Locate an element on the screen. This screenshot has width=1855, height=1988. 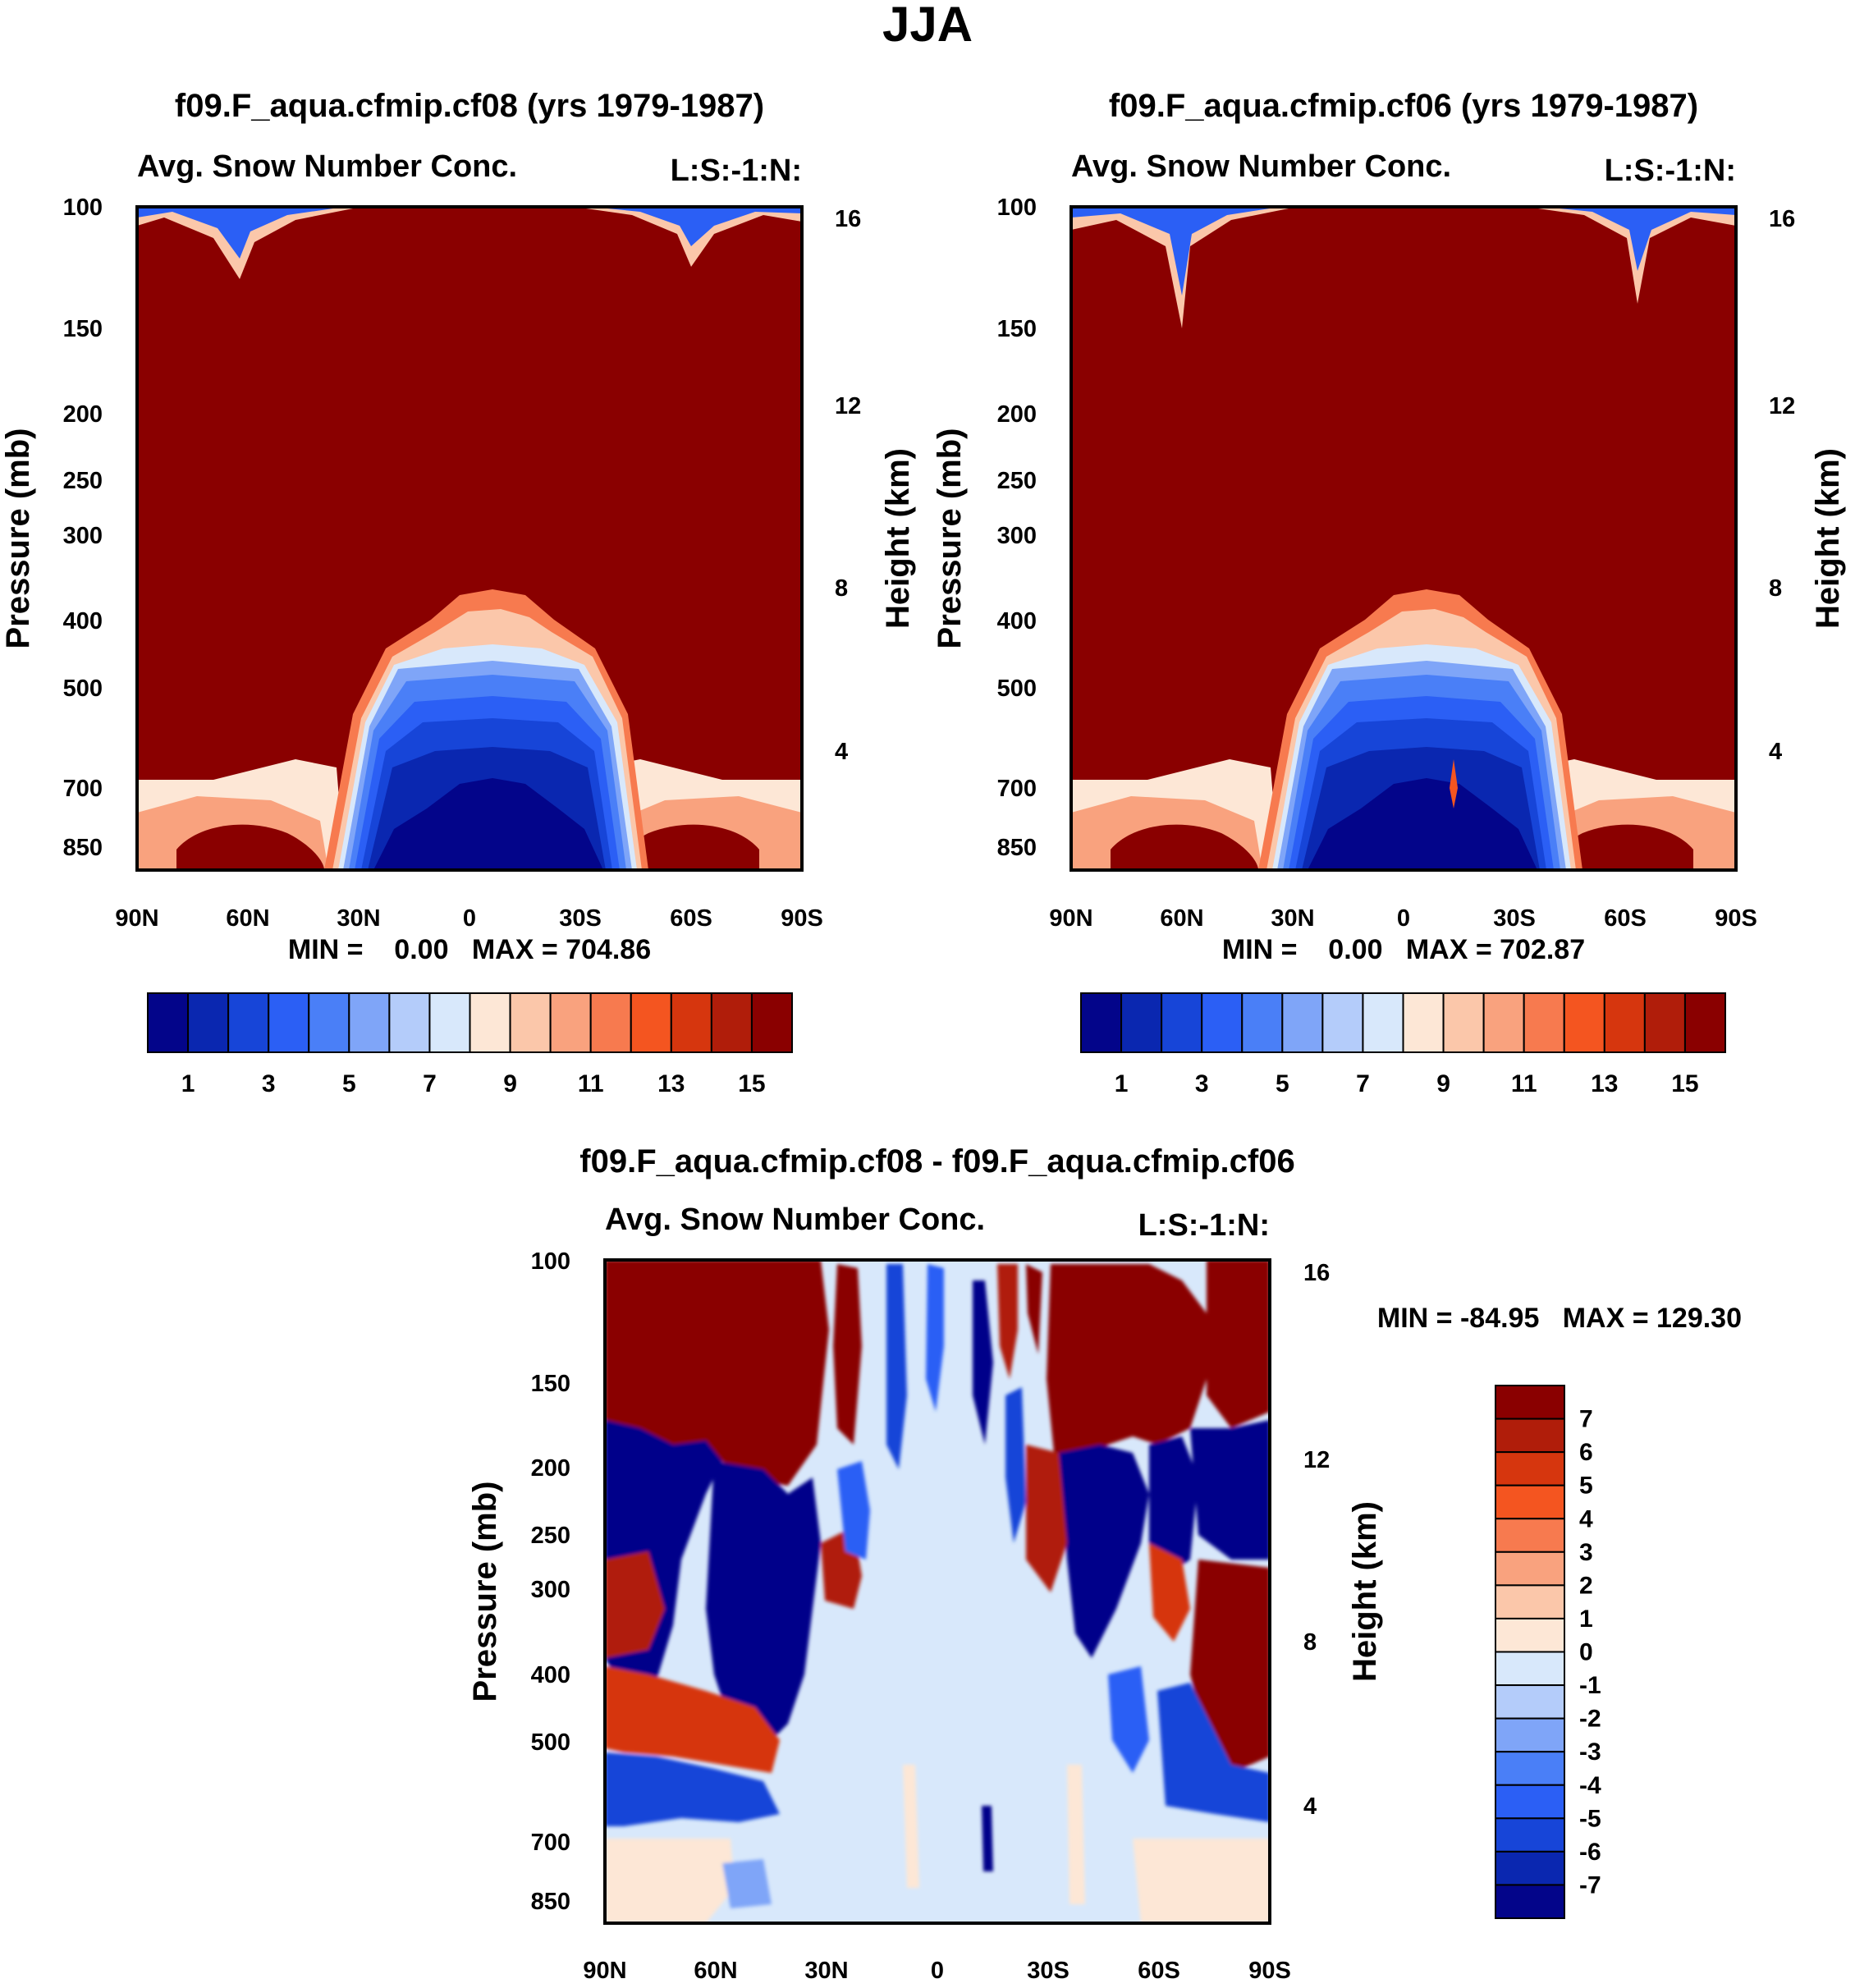
top-dip-left-inner is located at coordinates (1175, 251).